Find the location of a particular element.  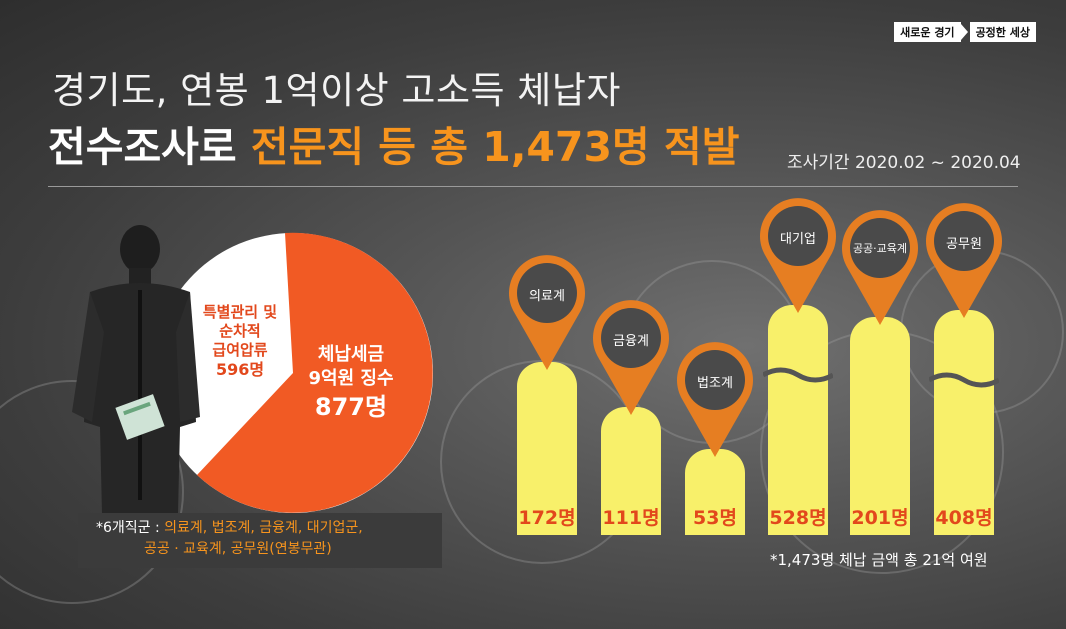

pie-chart is located at coordinates (293, 372).